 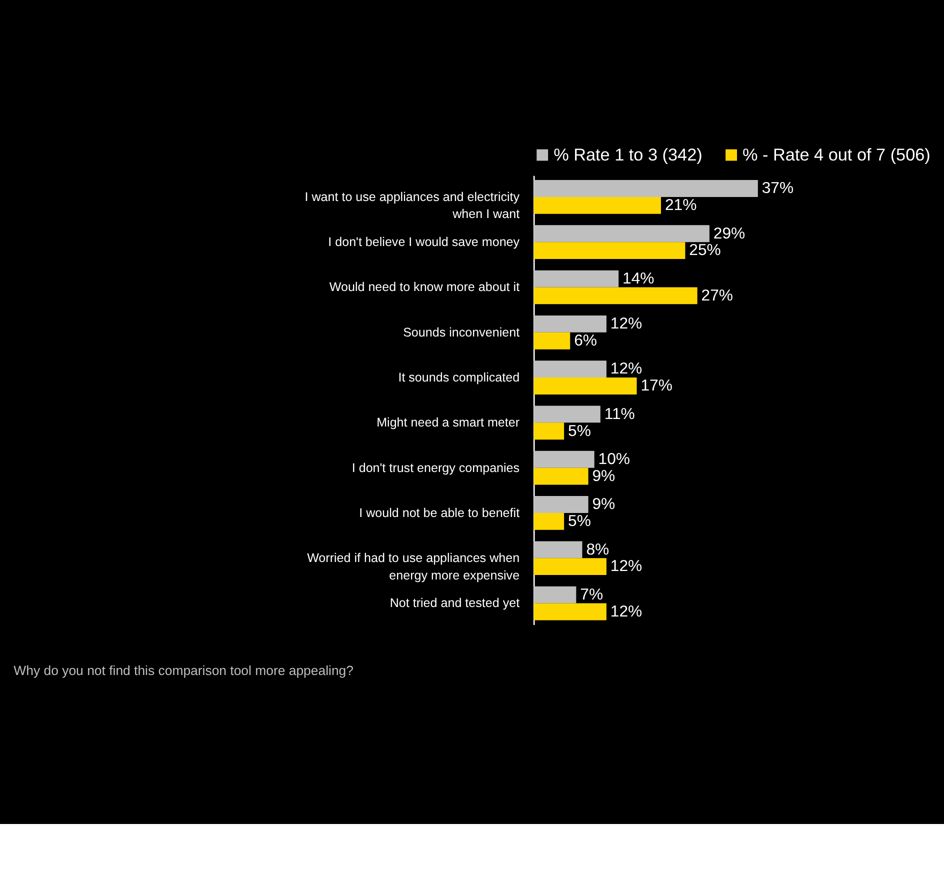 I want to click on data-label: 8%, so click(x=598, y=549).